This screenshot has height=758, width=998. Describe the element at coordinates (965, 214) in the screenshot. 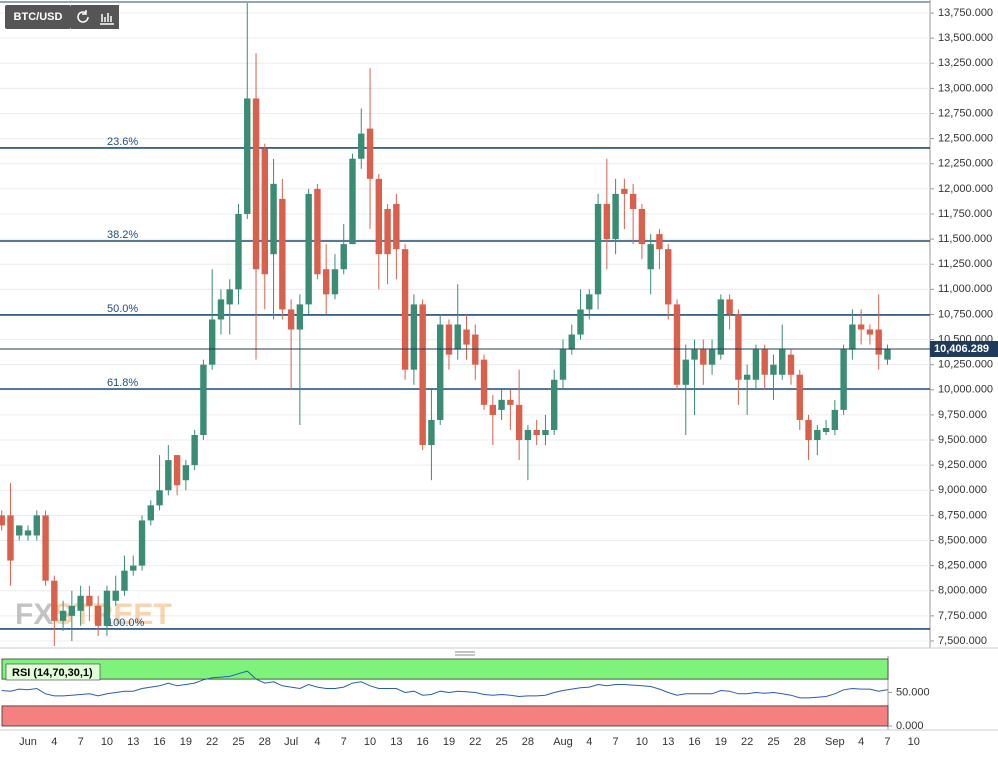

I see `y-tick-label: 11,750.000` at that location.